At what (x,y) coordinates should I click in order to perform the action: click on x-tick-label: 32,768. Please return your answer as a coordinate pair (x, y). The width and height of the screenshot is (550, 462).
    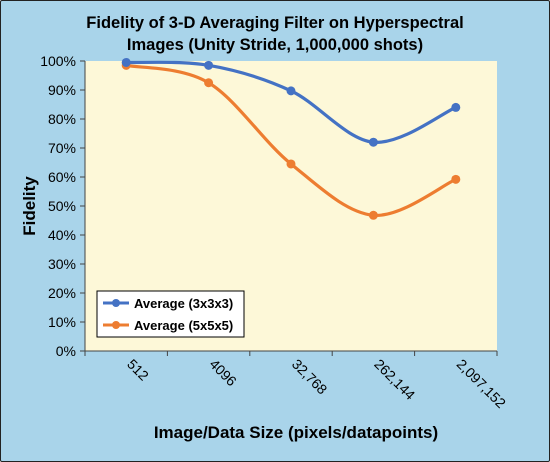
    Looking at the image, I should click on (310, 377).